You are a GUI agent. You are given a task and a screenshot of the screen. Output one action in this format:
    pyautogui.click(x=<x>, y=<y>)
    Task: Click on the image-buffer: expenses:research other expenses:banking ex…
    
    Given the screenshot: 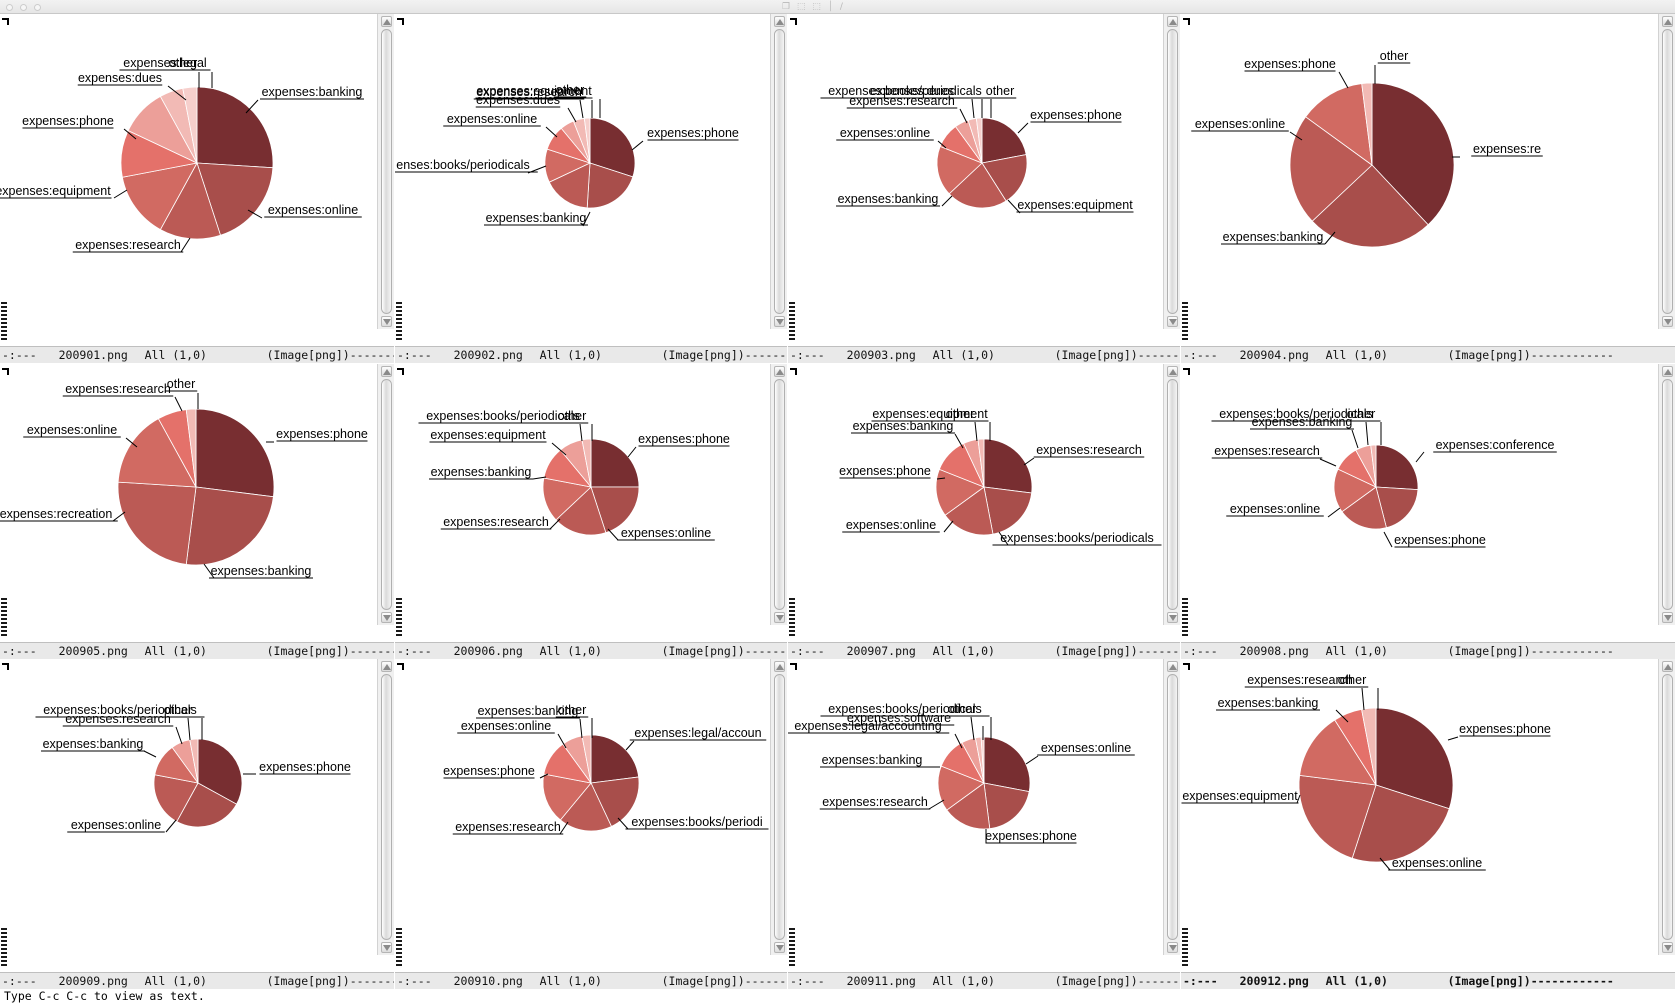 What is the action you would take?
    pyautogui.click(x=1428, y=815)
    